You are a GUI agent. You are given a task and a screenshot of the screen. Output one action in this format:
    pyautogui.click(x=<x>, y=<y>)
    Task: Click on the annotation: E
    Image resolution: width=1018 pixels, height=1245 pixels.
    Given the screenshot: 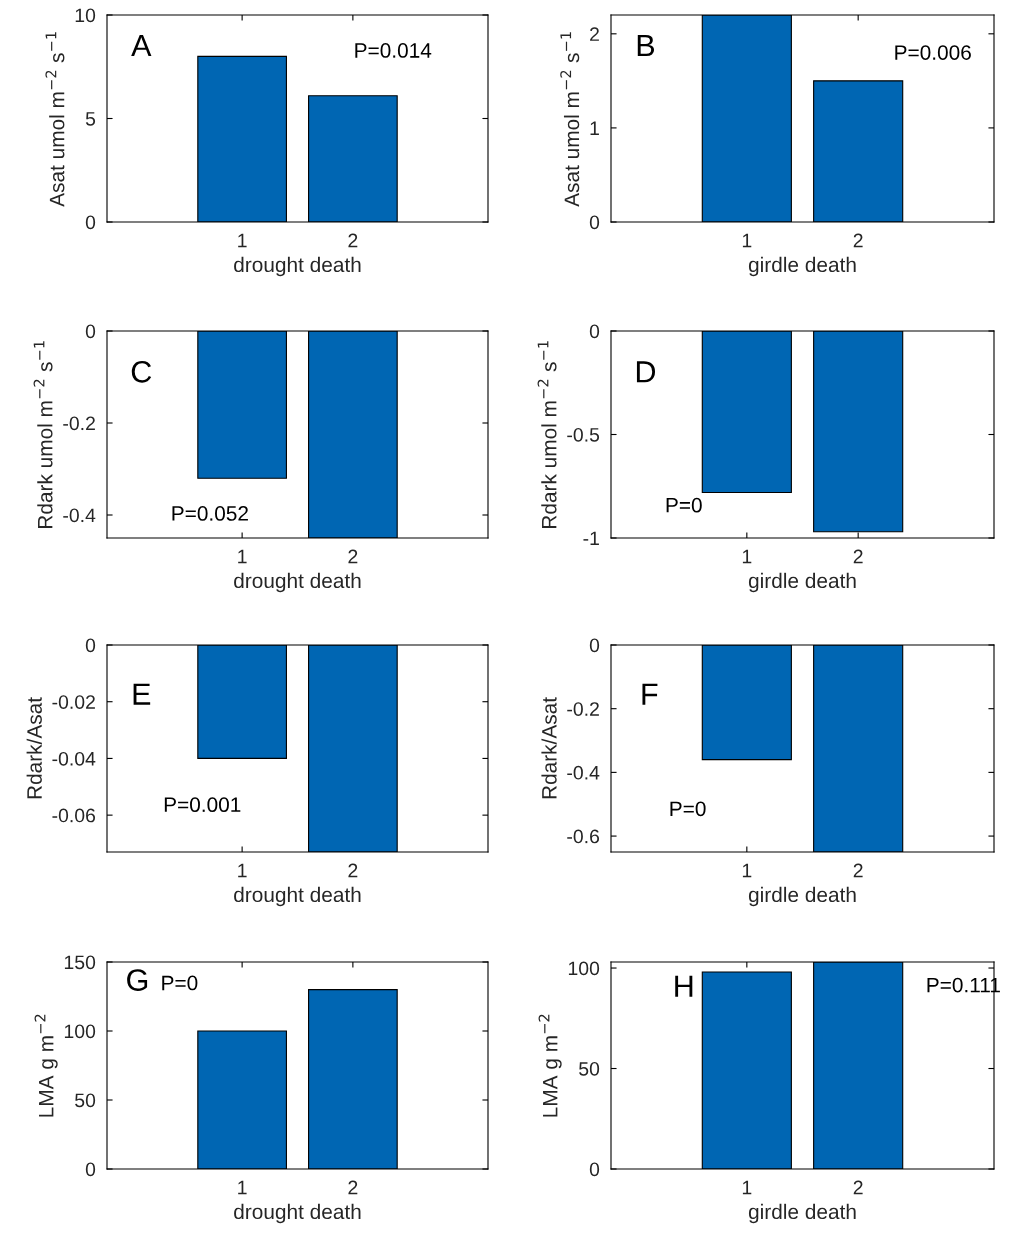 What is the action you would take?
    pyautogui.click(x=142, y=694)
    